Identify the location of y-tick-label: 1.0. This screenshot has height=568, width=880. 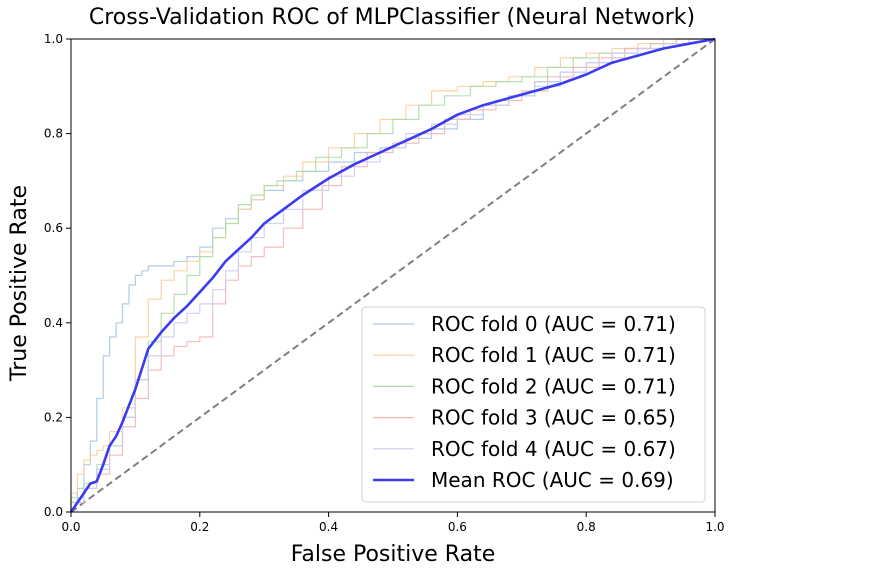
(53, 39).